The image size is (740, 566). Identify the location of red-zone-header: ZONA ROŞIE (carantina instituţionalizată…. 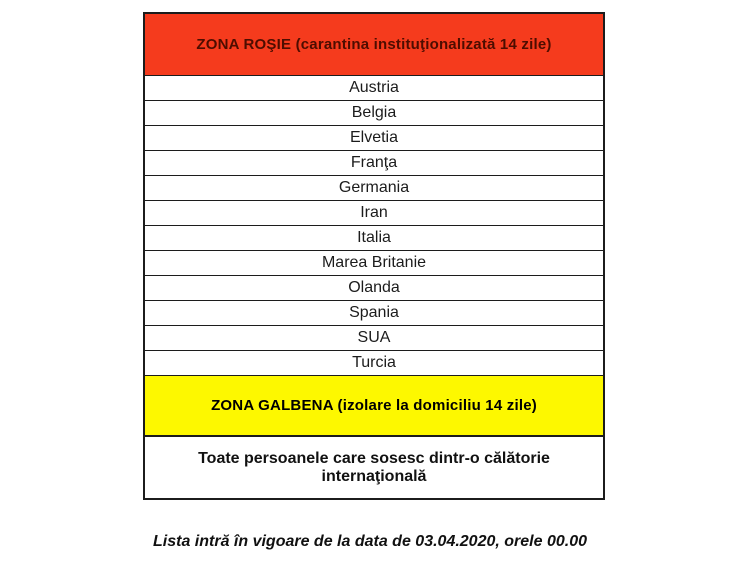
(374, 44).